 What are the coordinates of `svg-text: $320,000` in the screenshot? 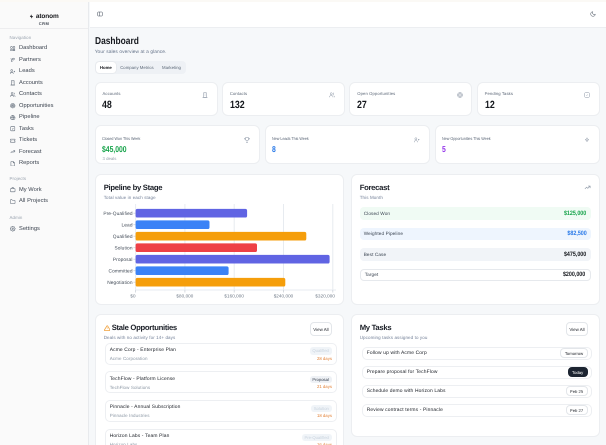 It's located at (325, 296).